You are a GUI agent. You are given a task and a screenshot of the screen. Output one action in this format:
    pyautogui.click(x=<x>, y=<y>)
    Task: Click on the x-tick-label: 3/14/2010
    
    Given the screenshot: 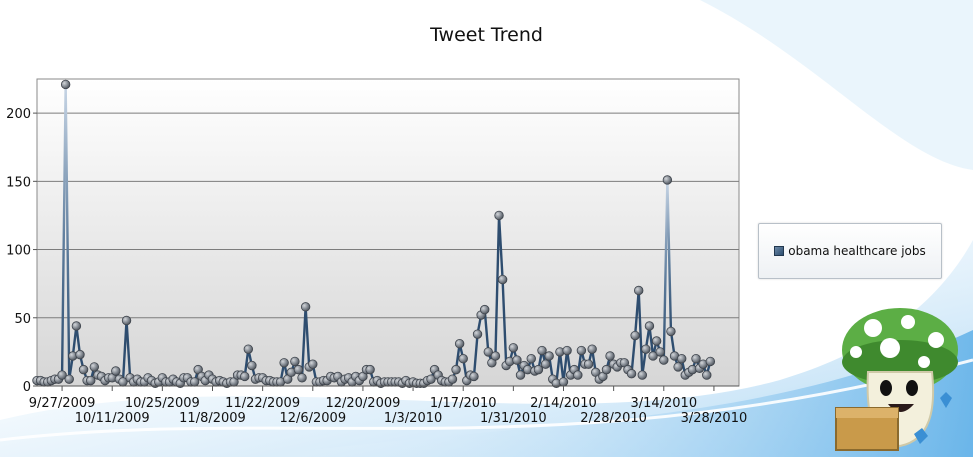 What is the action you would take?
    pyautogui.click(x=663, y=403)
    